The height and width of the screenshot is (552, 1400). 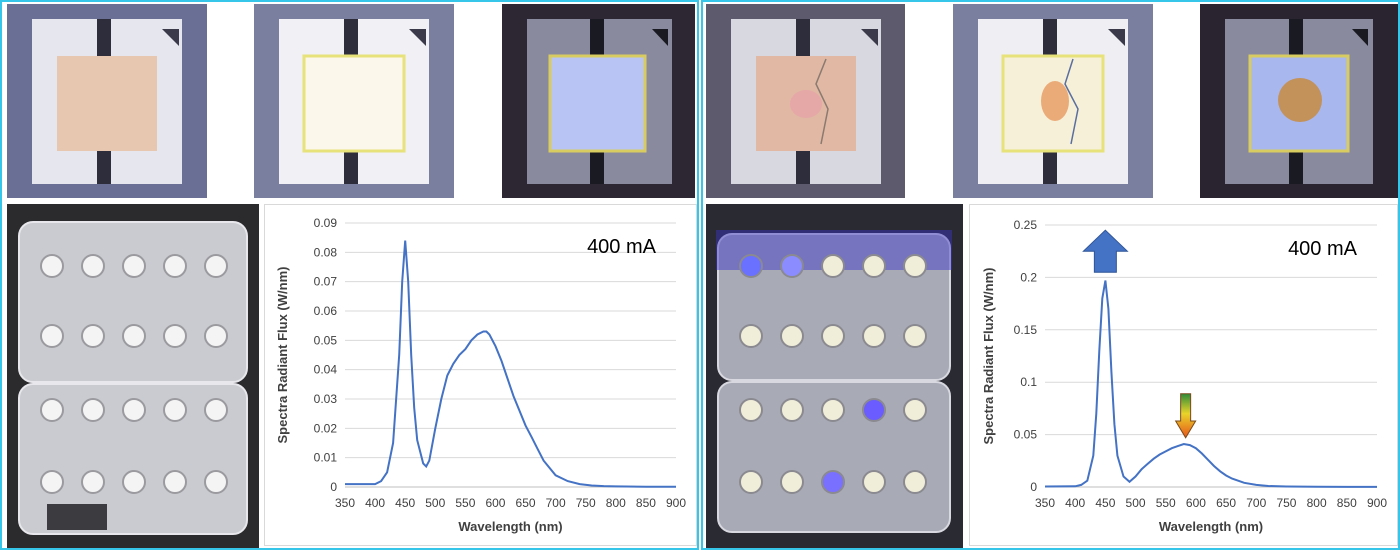 I want to click on led-photo-lit, so click(x=354, y=101).